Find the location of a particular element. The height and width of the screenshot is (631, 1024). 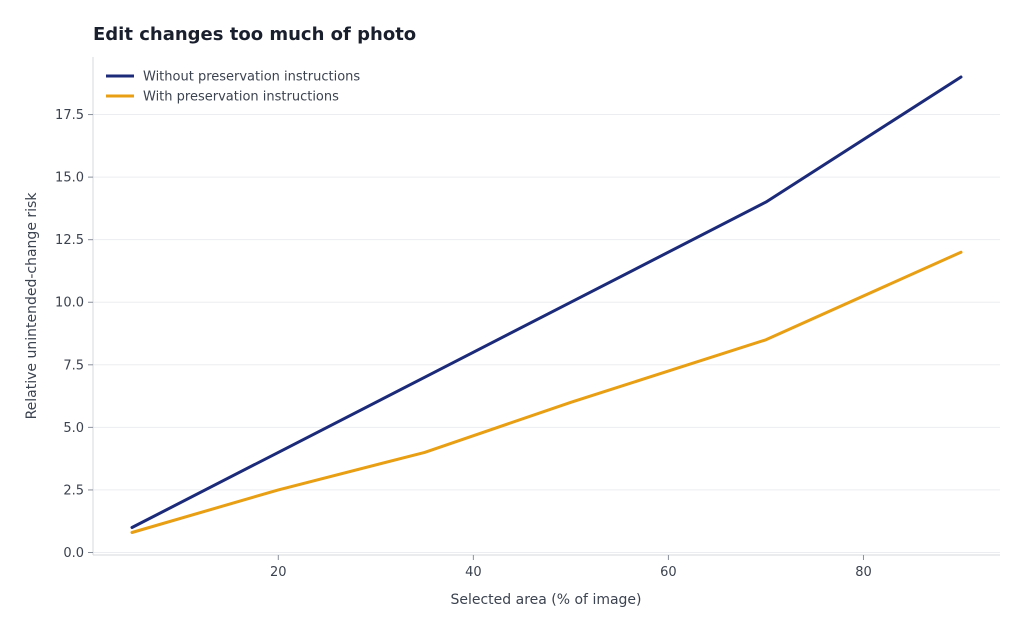

x-tick-label-0: 20 is located at coordinates (278, 572).